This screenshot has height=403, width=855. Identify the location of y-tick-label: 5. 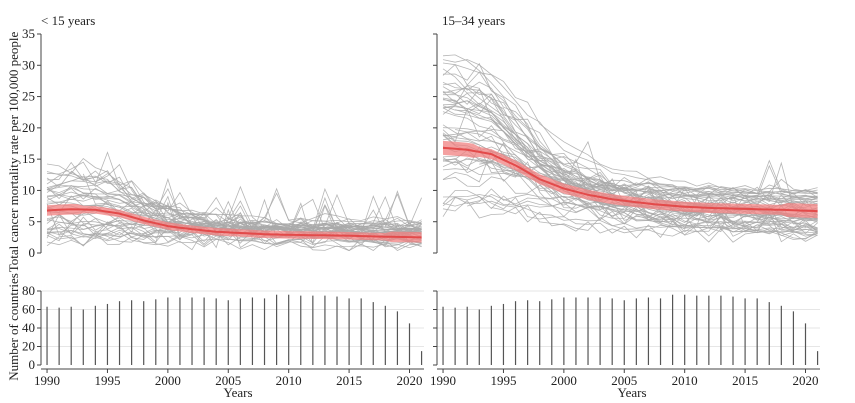
(32, 221).